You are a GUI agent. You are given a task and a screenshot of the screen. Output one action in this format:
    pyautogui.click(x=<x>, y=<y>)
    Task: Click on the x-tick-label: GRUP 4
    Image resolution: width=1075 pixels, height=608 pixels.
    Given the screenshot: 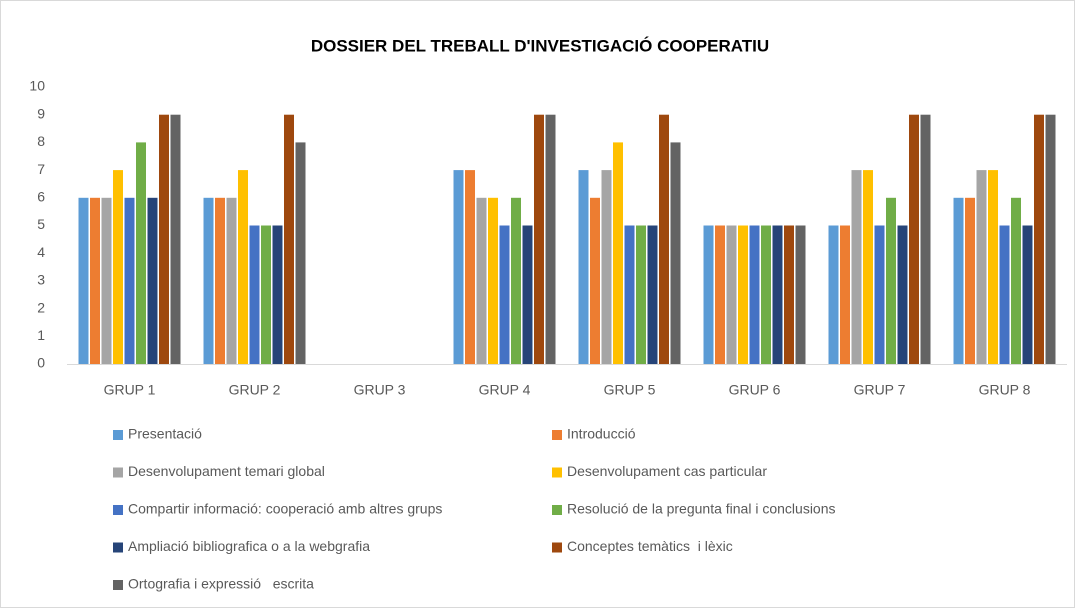 What is the action you would take?
    pyautogui.click(x=505, y=390)
    